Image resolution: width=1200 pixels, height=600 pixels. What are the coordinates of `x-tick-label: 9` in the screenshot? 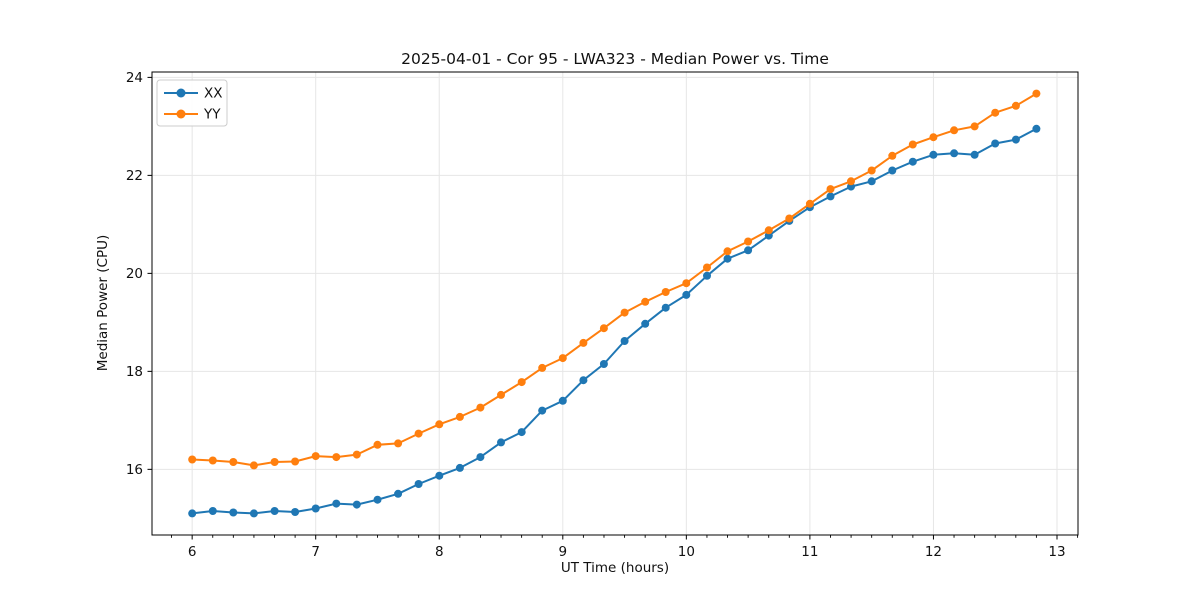 It's located at (563, 552).